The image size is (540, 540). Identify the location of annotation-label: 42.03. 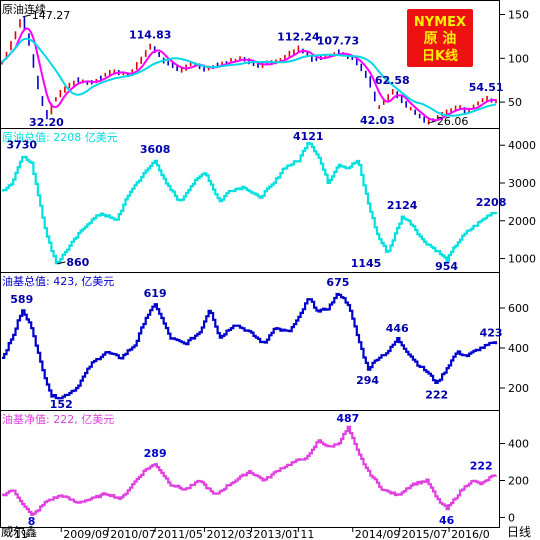
(377, 120).